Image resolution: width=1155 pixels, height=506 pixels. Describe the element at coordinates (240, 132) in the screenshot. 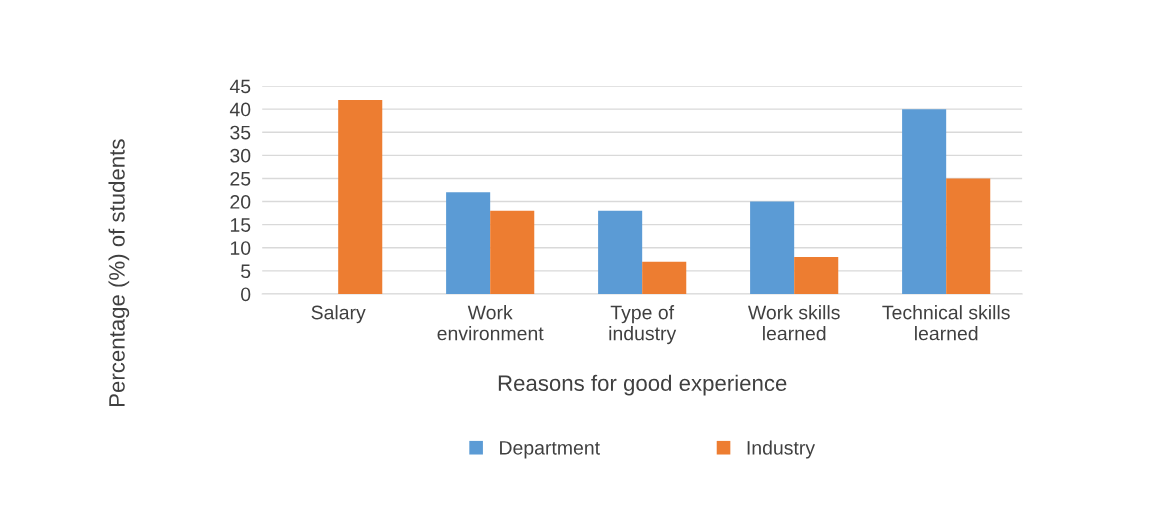

I see `y-tick-label: 35` at that location.